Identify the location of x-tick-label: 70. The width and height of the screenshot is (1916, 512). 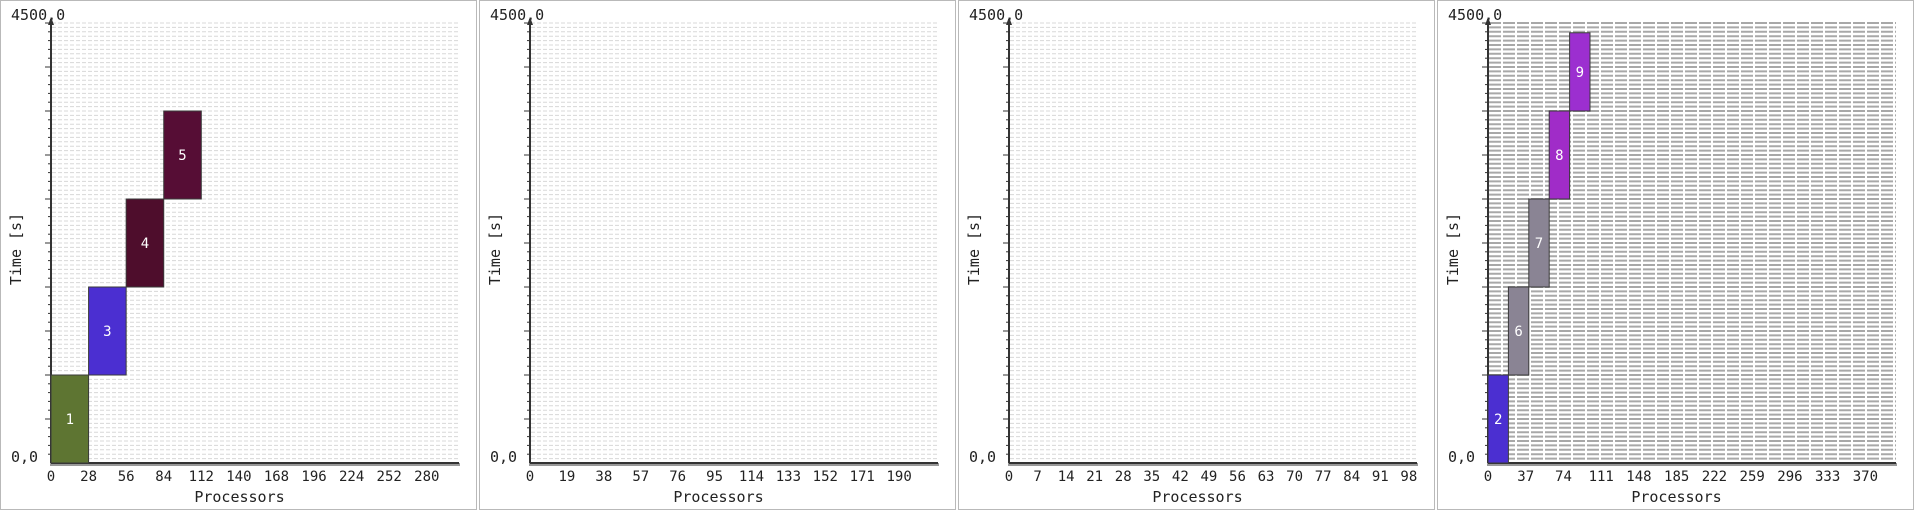
(1294, 477).